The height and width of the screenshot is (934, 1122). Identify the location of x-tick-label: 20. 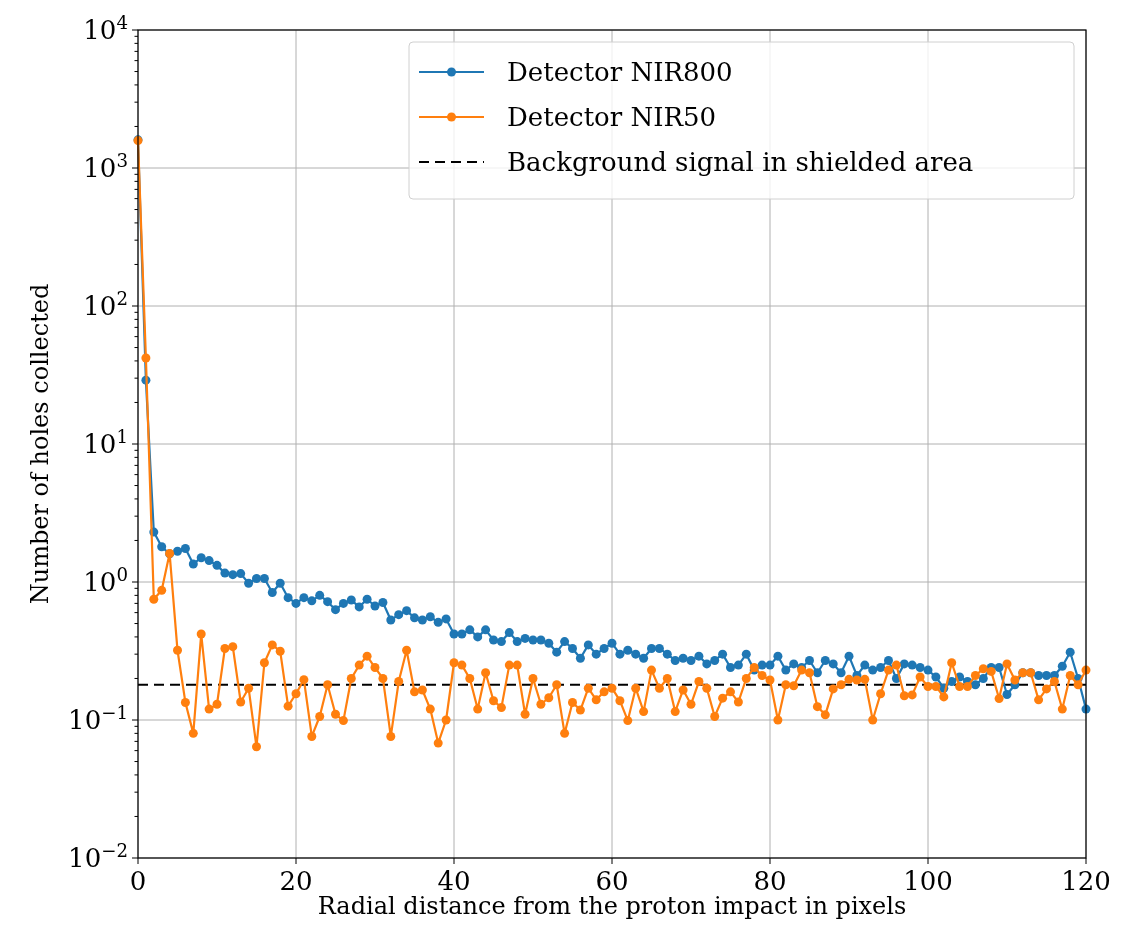
(296, 881).